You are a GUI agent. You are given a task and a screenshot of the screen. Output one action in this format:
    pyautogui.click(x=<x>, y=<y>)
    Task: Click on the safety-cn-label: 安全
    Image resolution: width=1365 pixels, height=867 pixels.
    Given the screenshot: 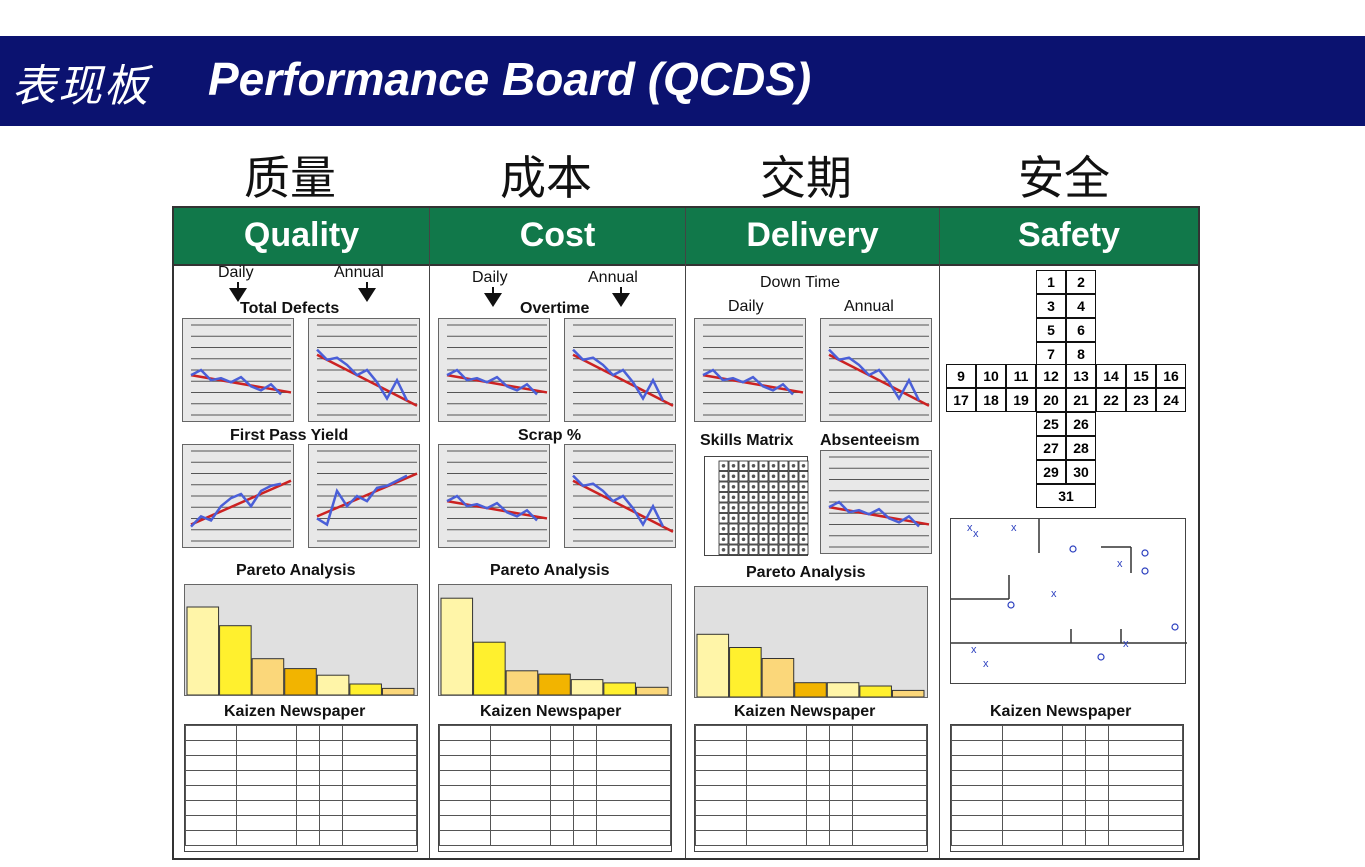 What is the action you would take?
    pyautogui.click(x=1064, y=178)
    